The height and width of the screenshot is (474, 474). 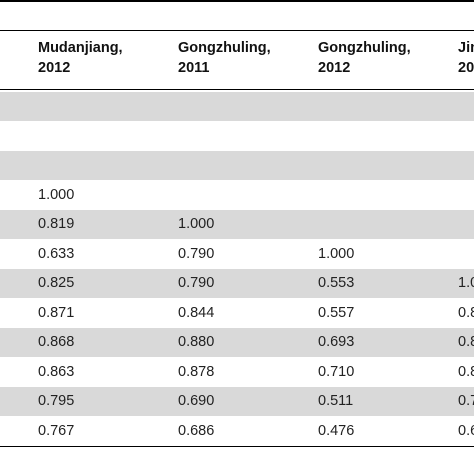 I want to click on table-row: 0.633 0.790 1.000, so click(x=237, y=254).